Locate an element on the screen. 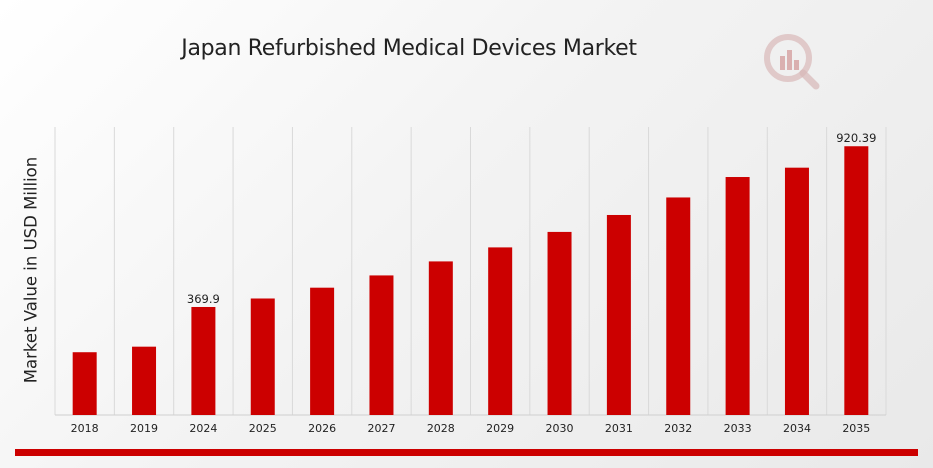  x-tick-label: 2035 is located at coordinates (856, 428).